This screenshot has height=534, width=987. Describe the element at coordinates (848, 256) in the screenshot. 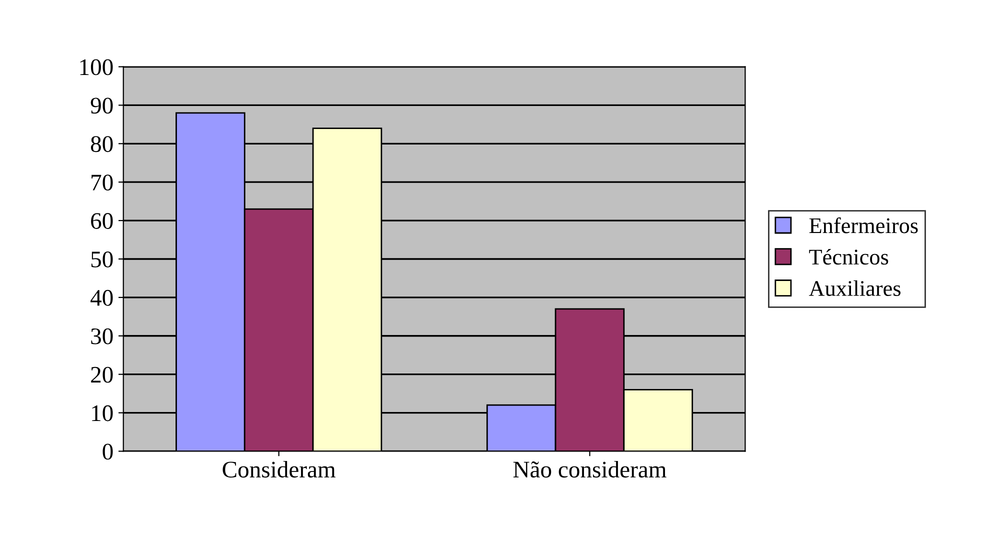

I see `legend-label: Técnicos` at that location.